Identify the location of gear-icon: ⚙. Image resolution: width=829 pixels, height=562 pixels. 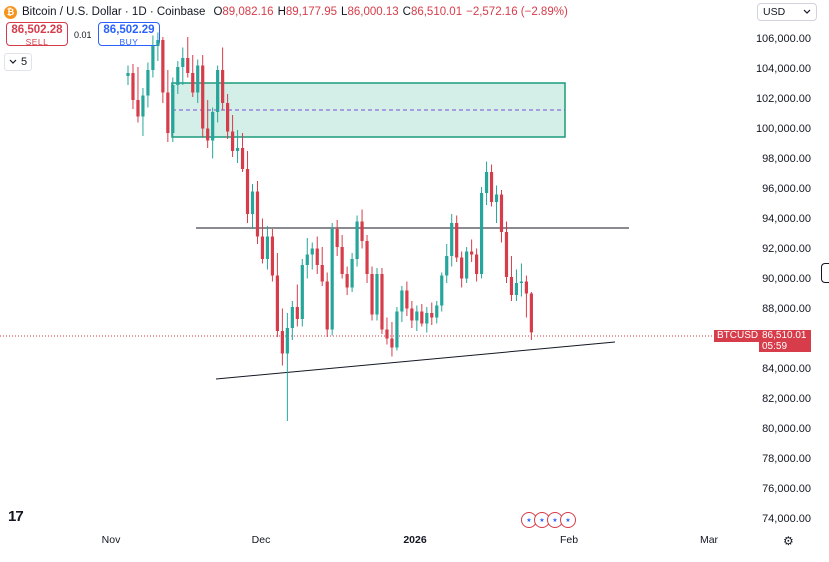
(788, 541).